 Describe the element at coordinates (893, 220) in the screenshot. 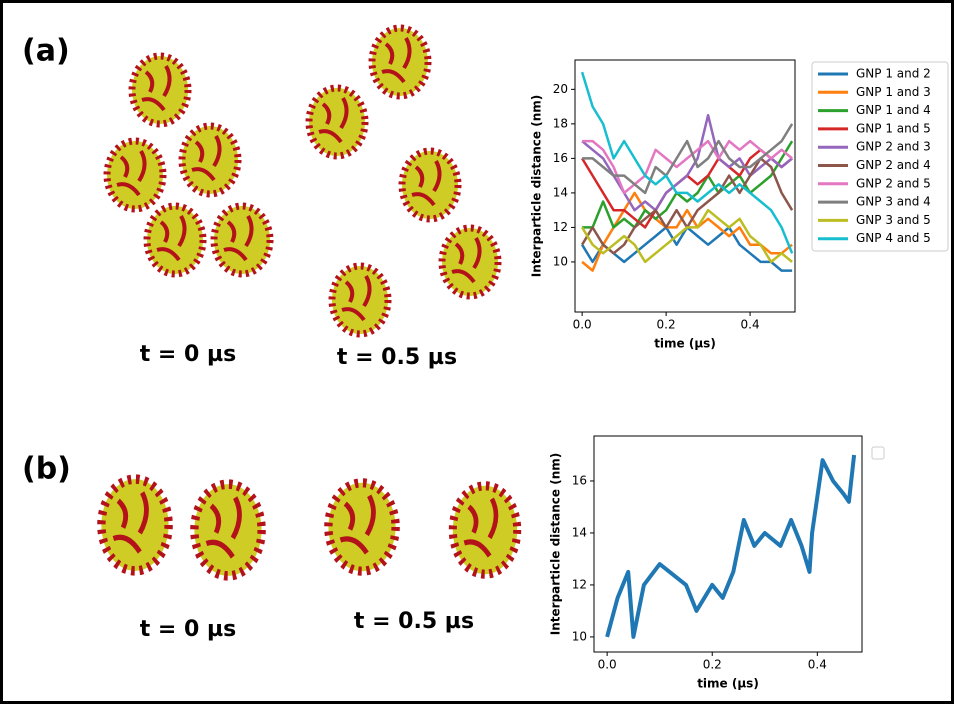

I see `legend-label: GNP 3 and 5` at that location.